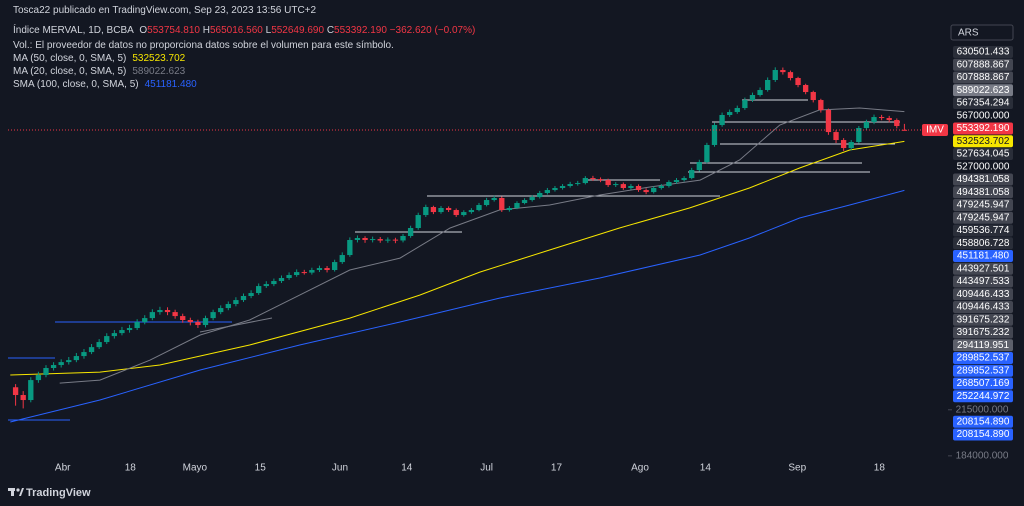  Describe the element at coordinates (298, 30) in the screenshot. I see `ohlc-value: 552649.690` at that location.